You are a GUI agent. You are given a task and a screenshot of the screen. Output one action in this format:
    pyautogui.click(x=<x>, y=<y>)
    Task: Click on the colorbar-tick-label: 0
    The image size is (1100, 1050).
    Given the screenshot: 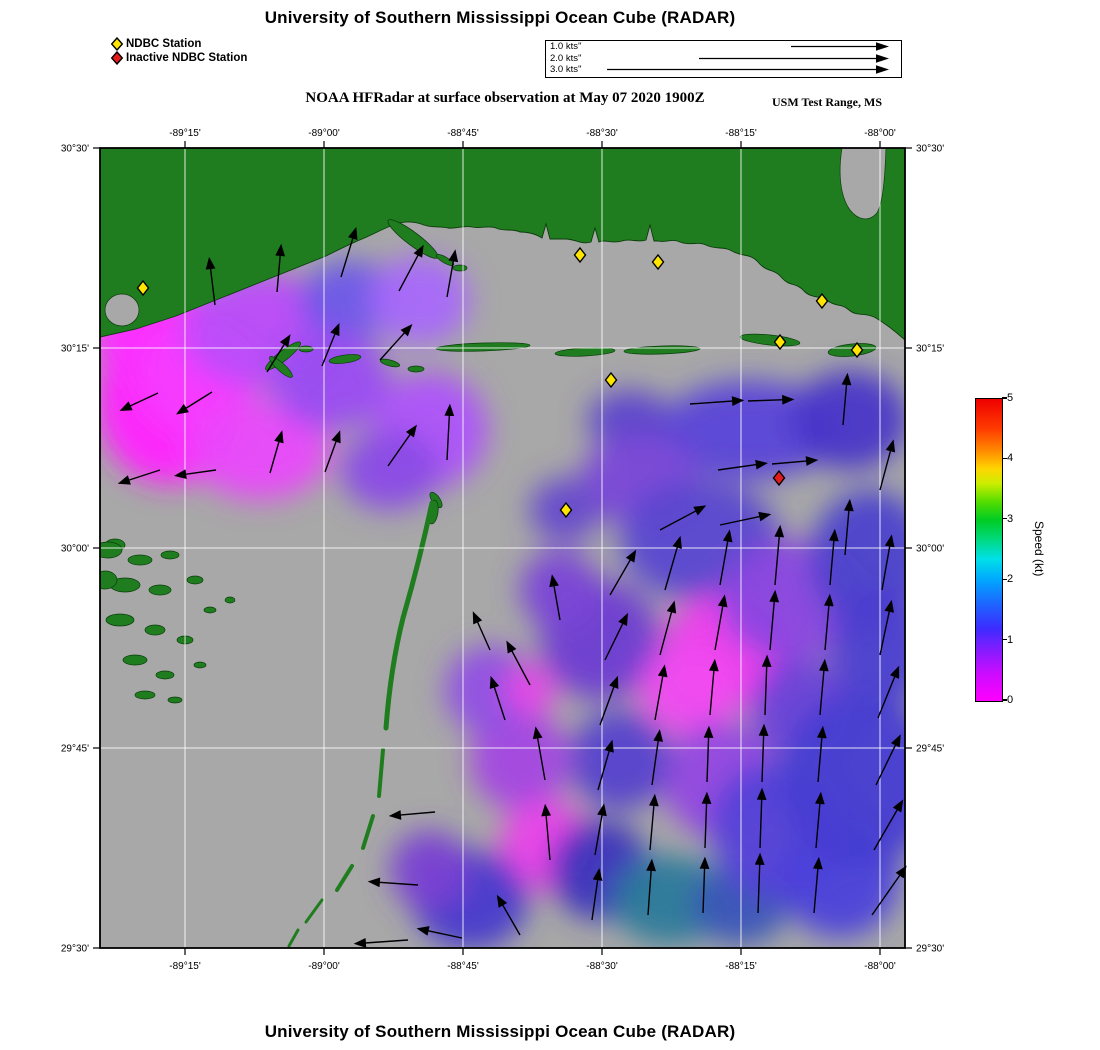 What is the action you would take?
    pyautogui.click(x=1010, y=700)
    